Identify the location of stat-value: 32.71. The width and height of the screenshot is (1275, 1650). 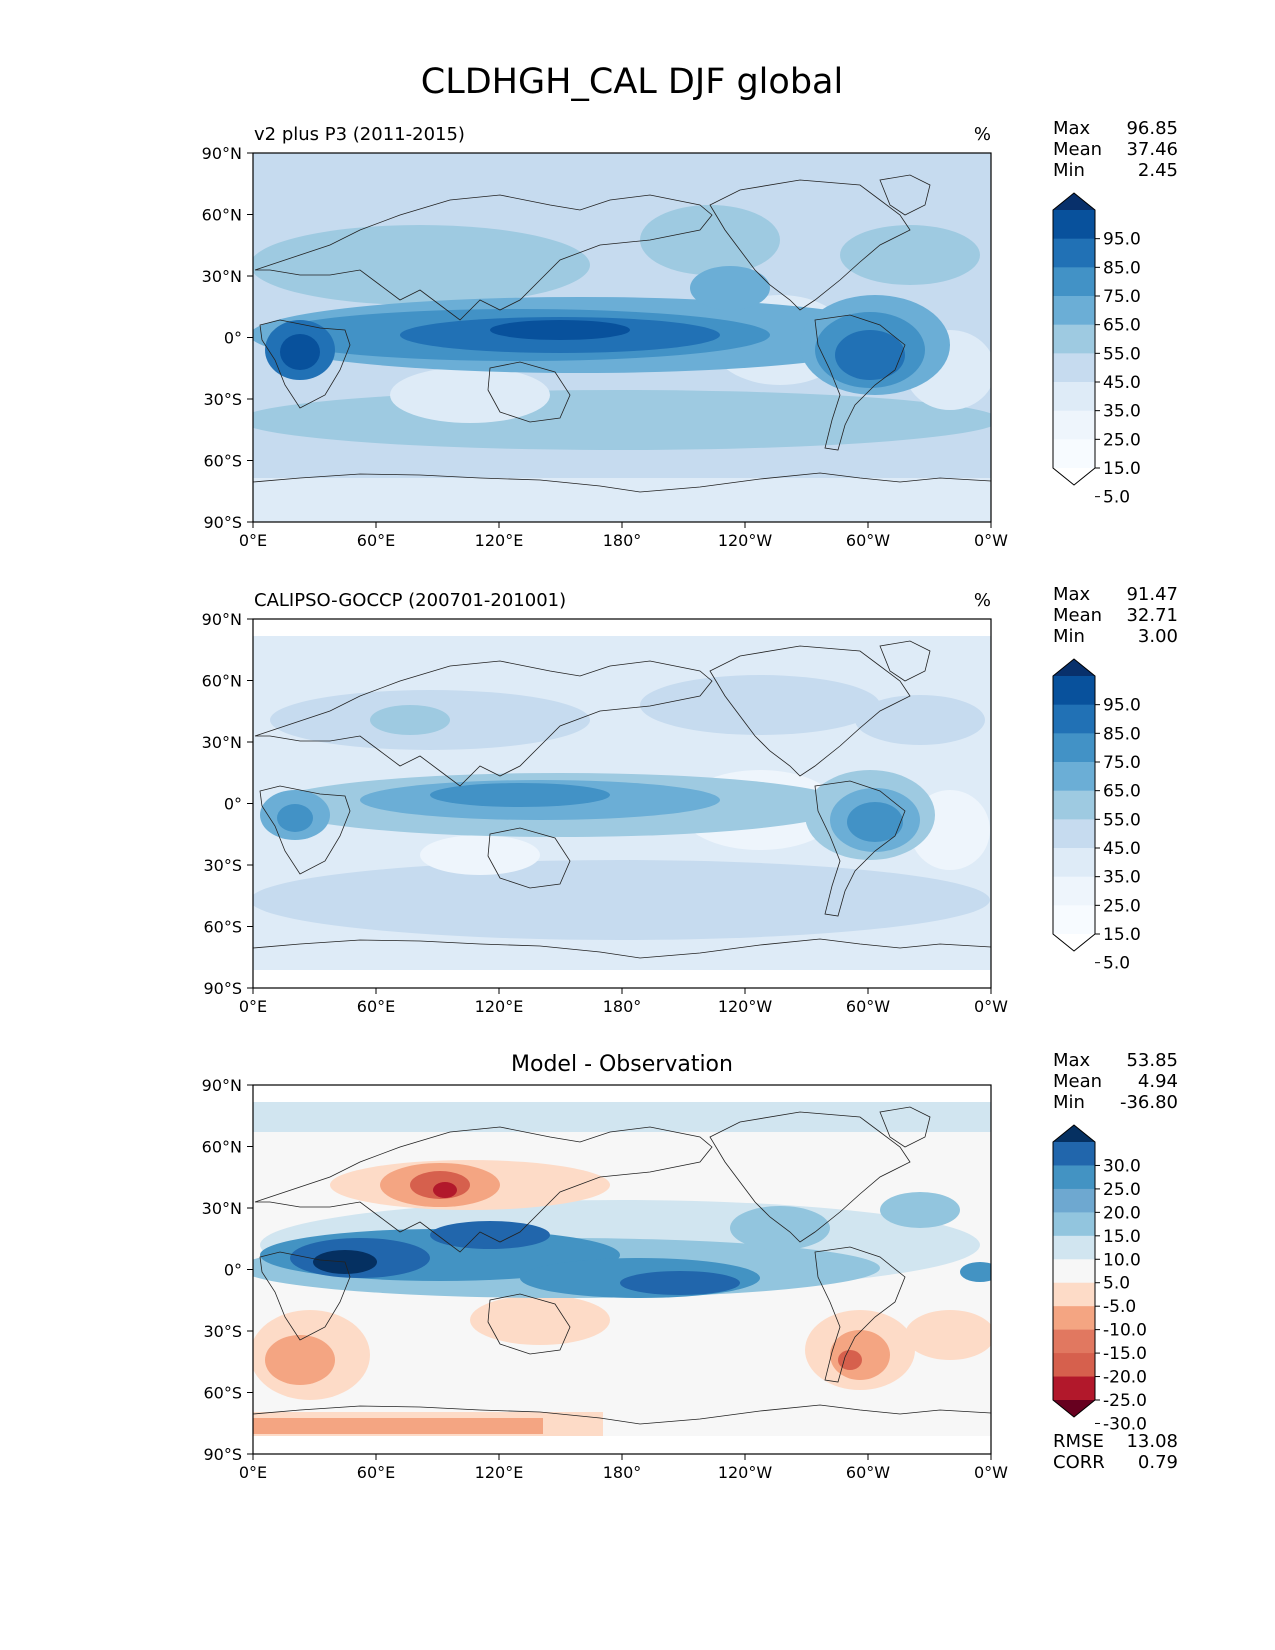
(1152, 615).